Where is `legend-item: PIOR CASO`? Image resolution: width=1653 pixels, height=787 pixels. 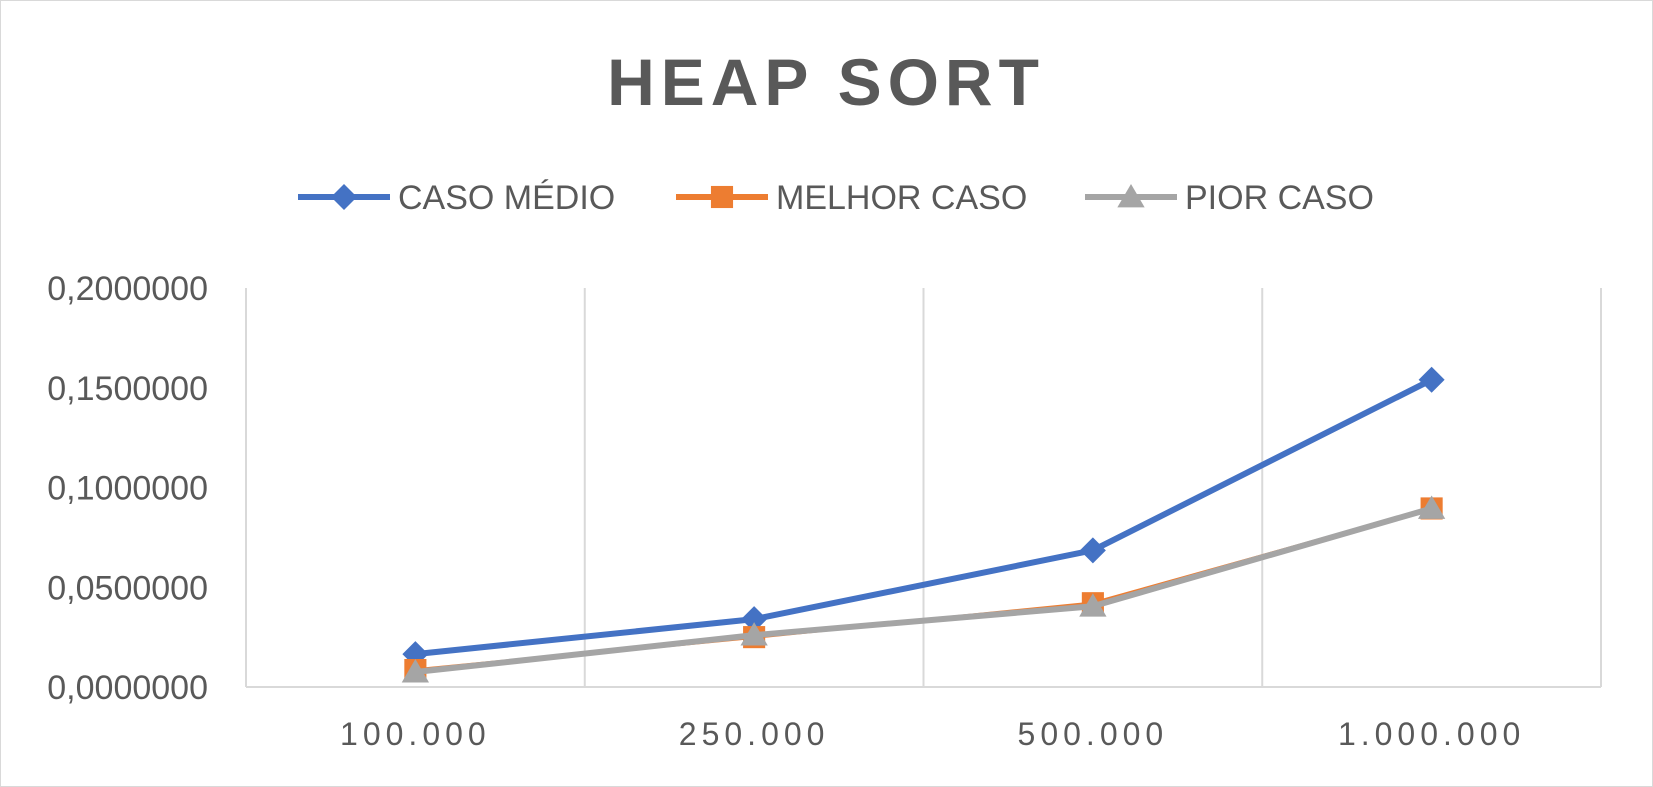
legend-item: PIOR CASO is located at coordinates (1229, 198).